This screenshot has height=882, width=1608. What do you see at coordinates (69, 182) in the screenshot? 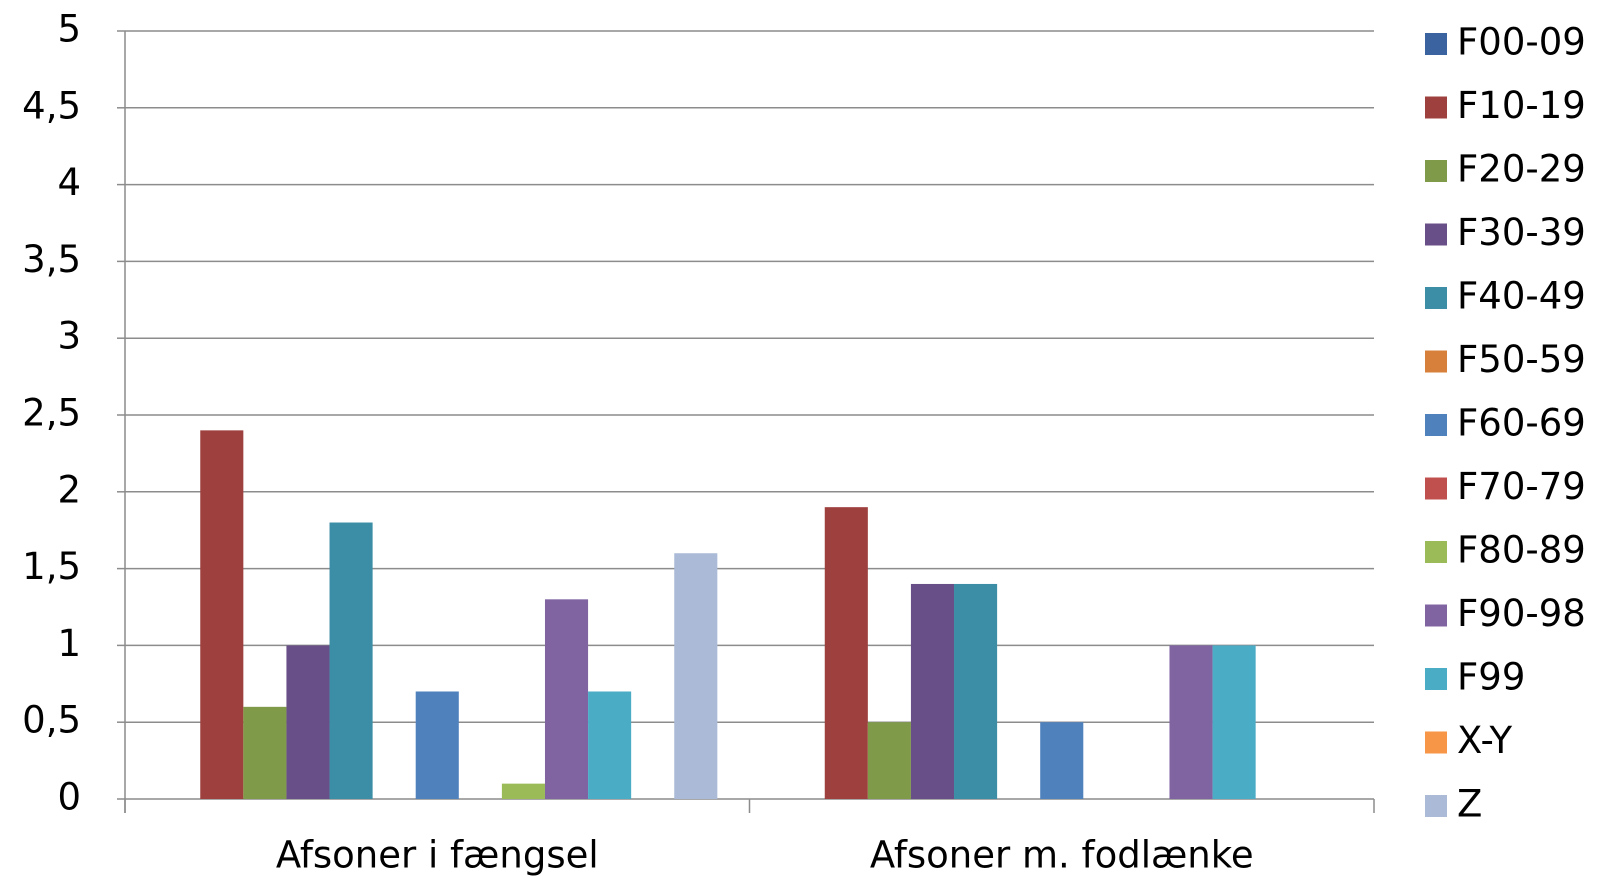
I see `y-tick-label: 4` at bounding box center [69, 182].